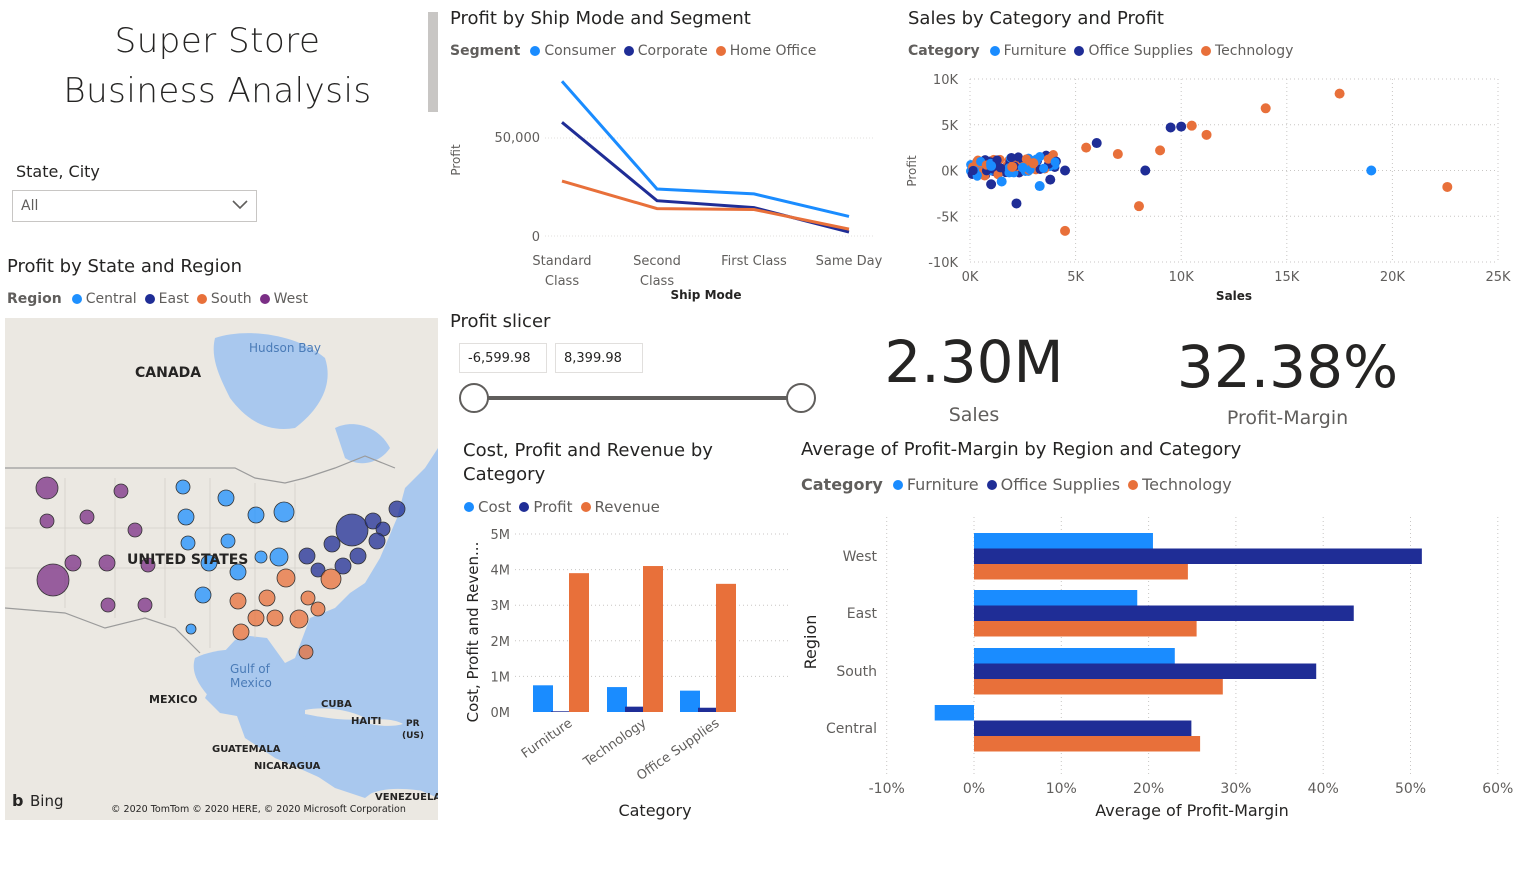  I want to click on us-canada-border, so click(200, 469).